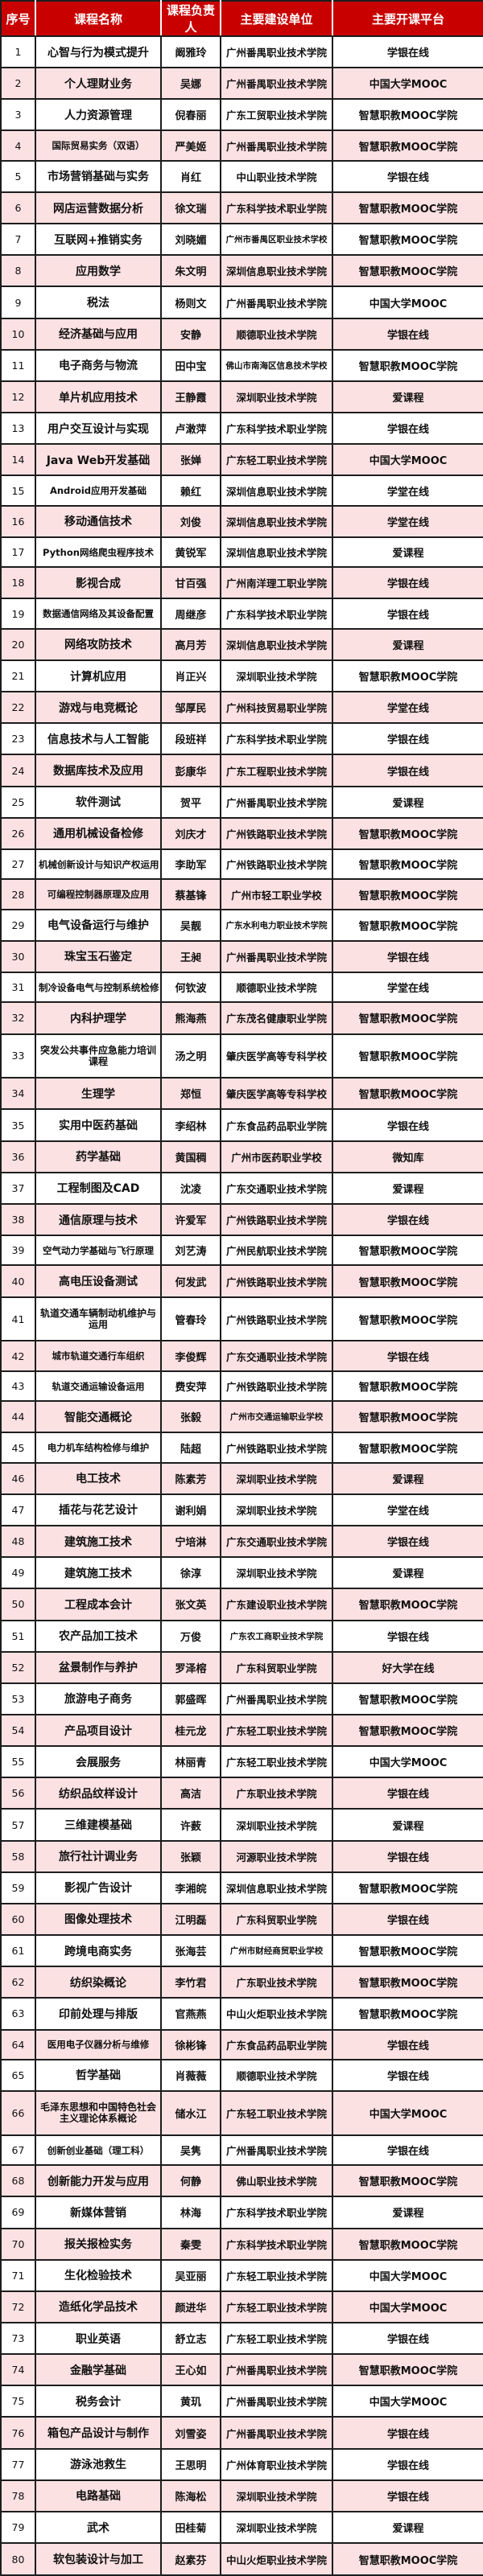 The image size is (483, 2576). Describe the element at coordinates (98, 271) in the screenshot. I see `cell-course: 应用数学` at that location.